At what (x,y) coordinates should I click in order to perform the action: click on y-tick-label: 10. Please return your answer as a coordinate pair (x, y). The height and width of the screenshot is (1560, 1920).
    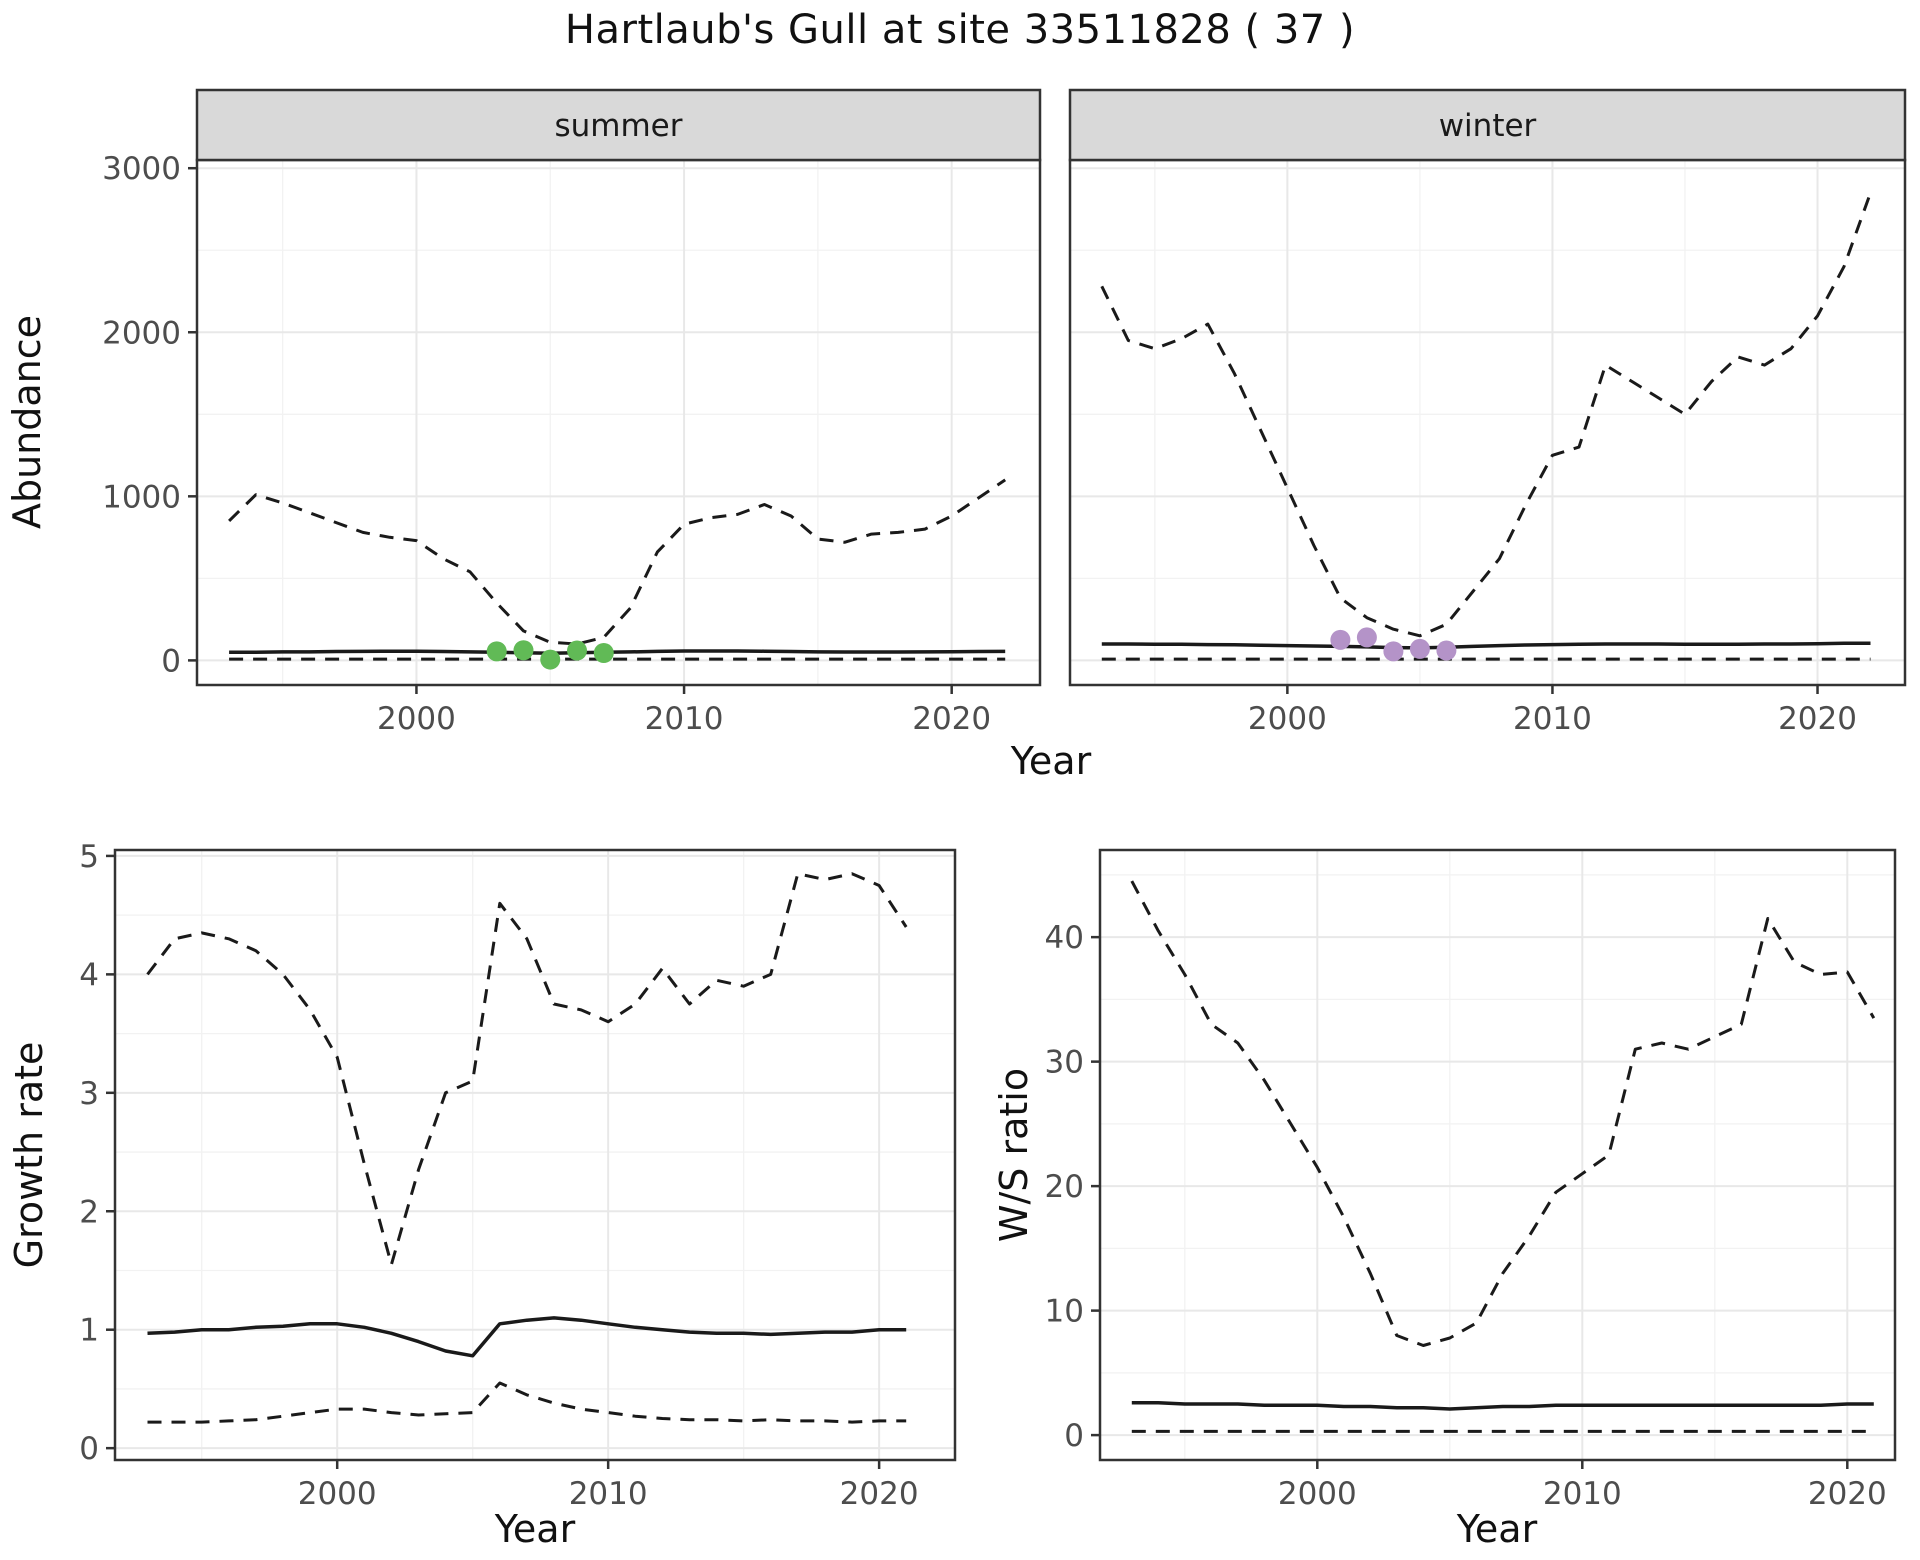
    Looking at the image, I should click on (1064, 1312).